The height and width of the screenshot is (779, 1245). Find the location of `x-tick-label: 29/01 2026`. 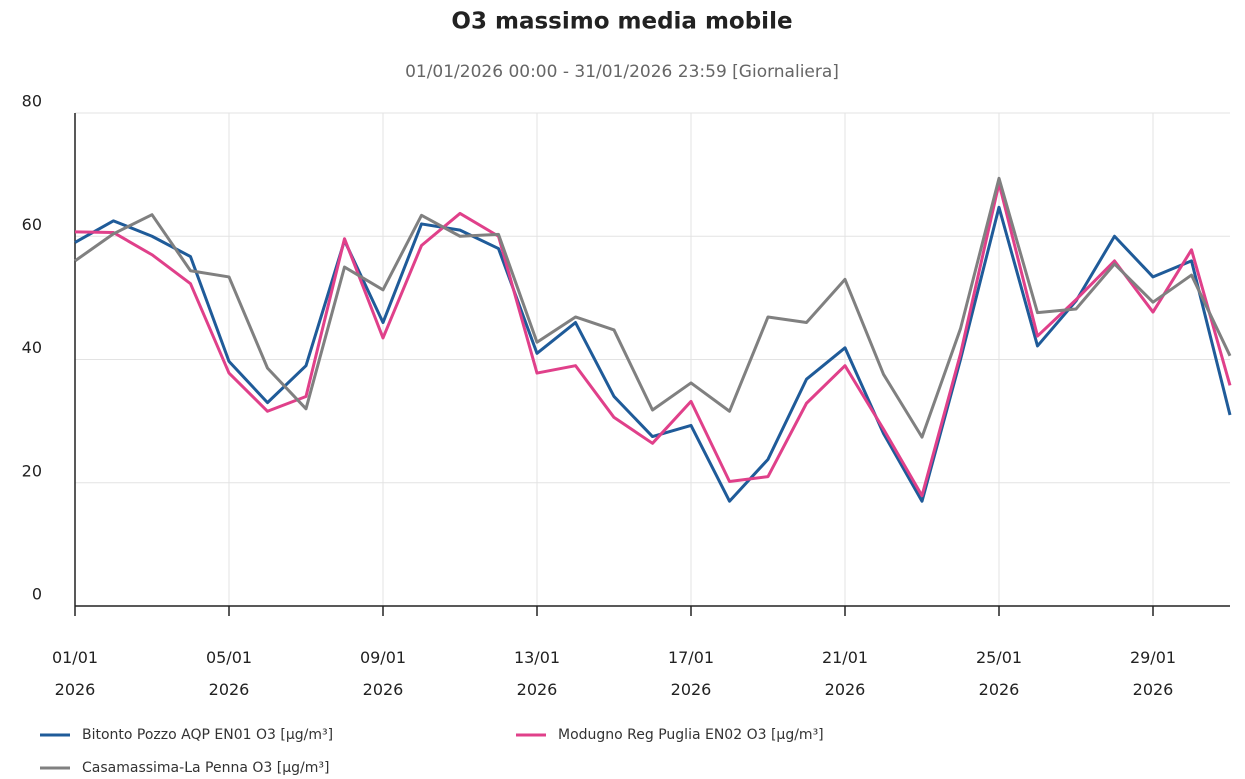

x-tick-label: 29/01 2026 is located at coordinates (1153, 673).